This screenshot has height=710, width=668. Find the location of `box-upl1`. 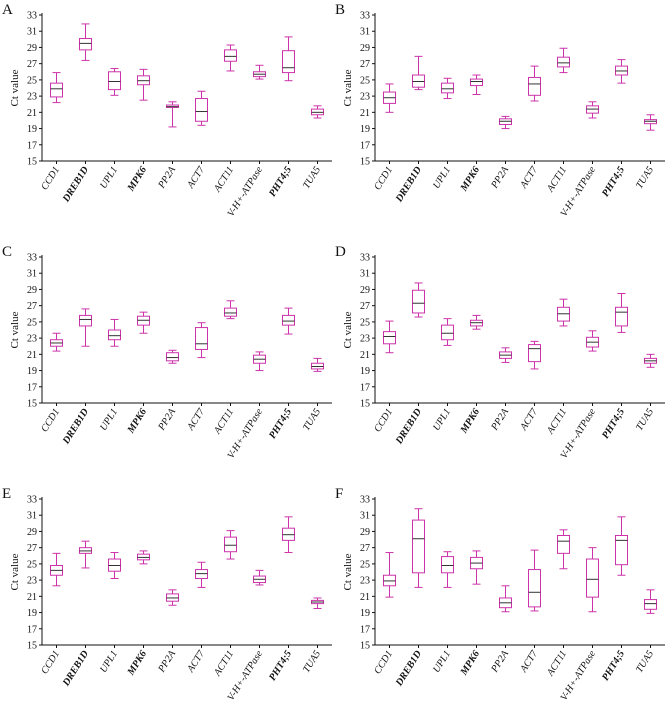

box-upl1 is located at coordinates (447, 88).